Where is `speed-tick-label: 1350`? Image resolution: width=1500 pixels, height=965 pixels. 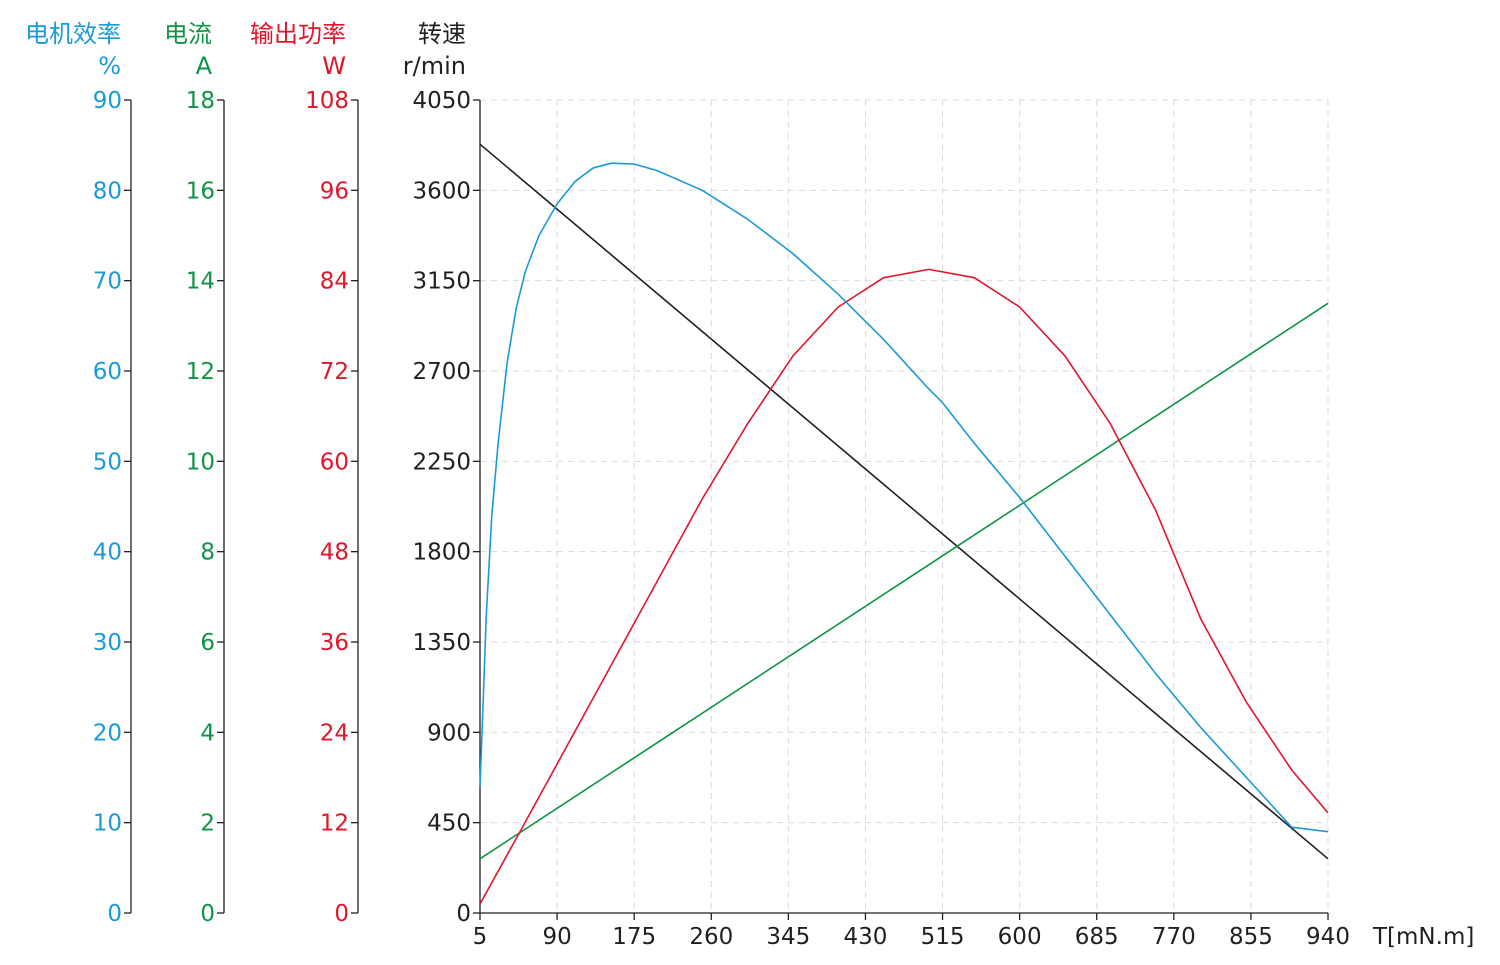
speed-tick-label: 1350 is located at coordinates (441, 643).